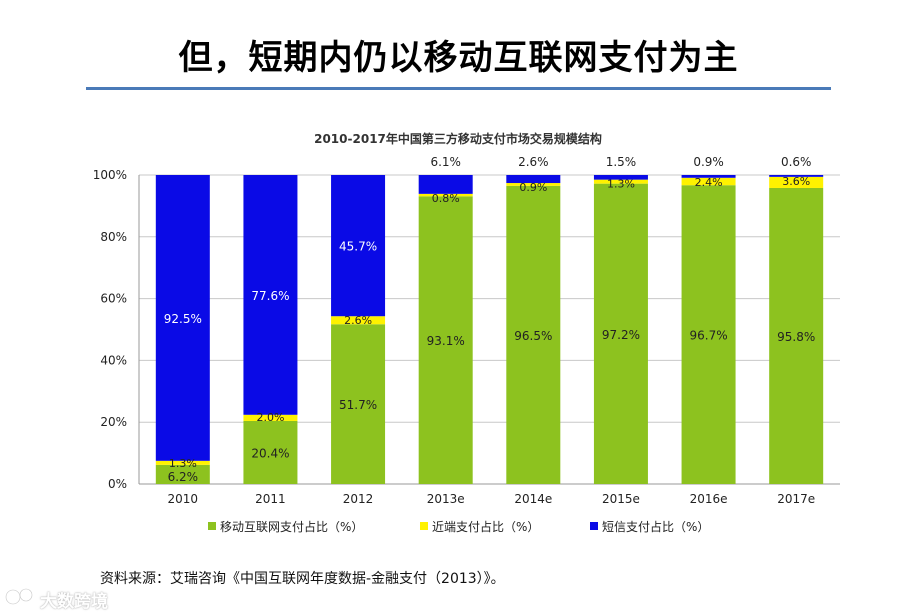 Image resolution: width=917 pixels, height=613 pixels. I want to click on near-field-label: 2.0%, so click(270, 417).